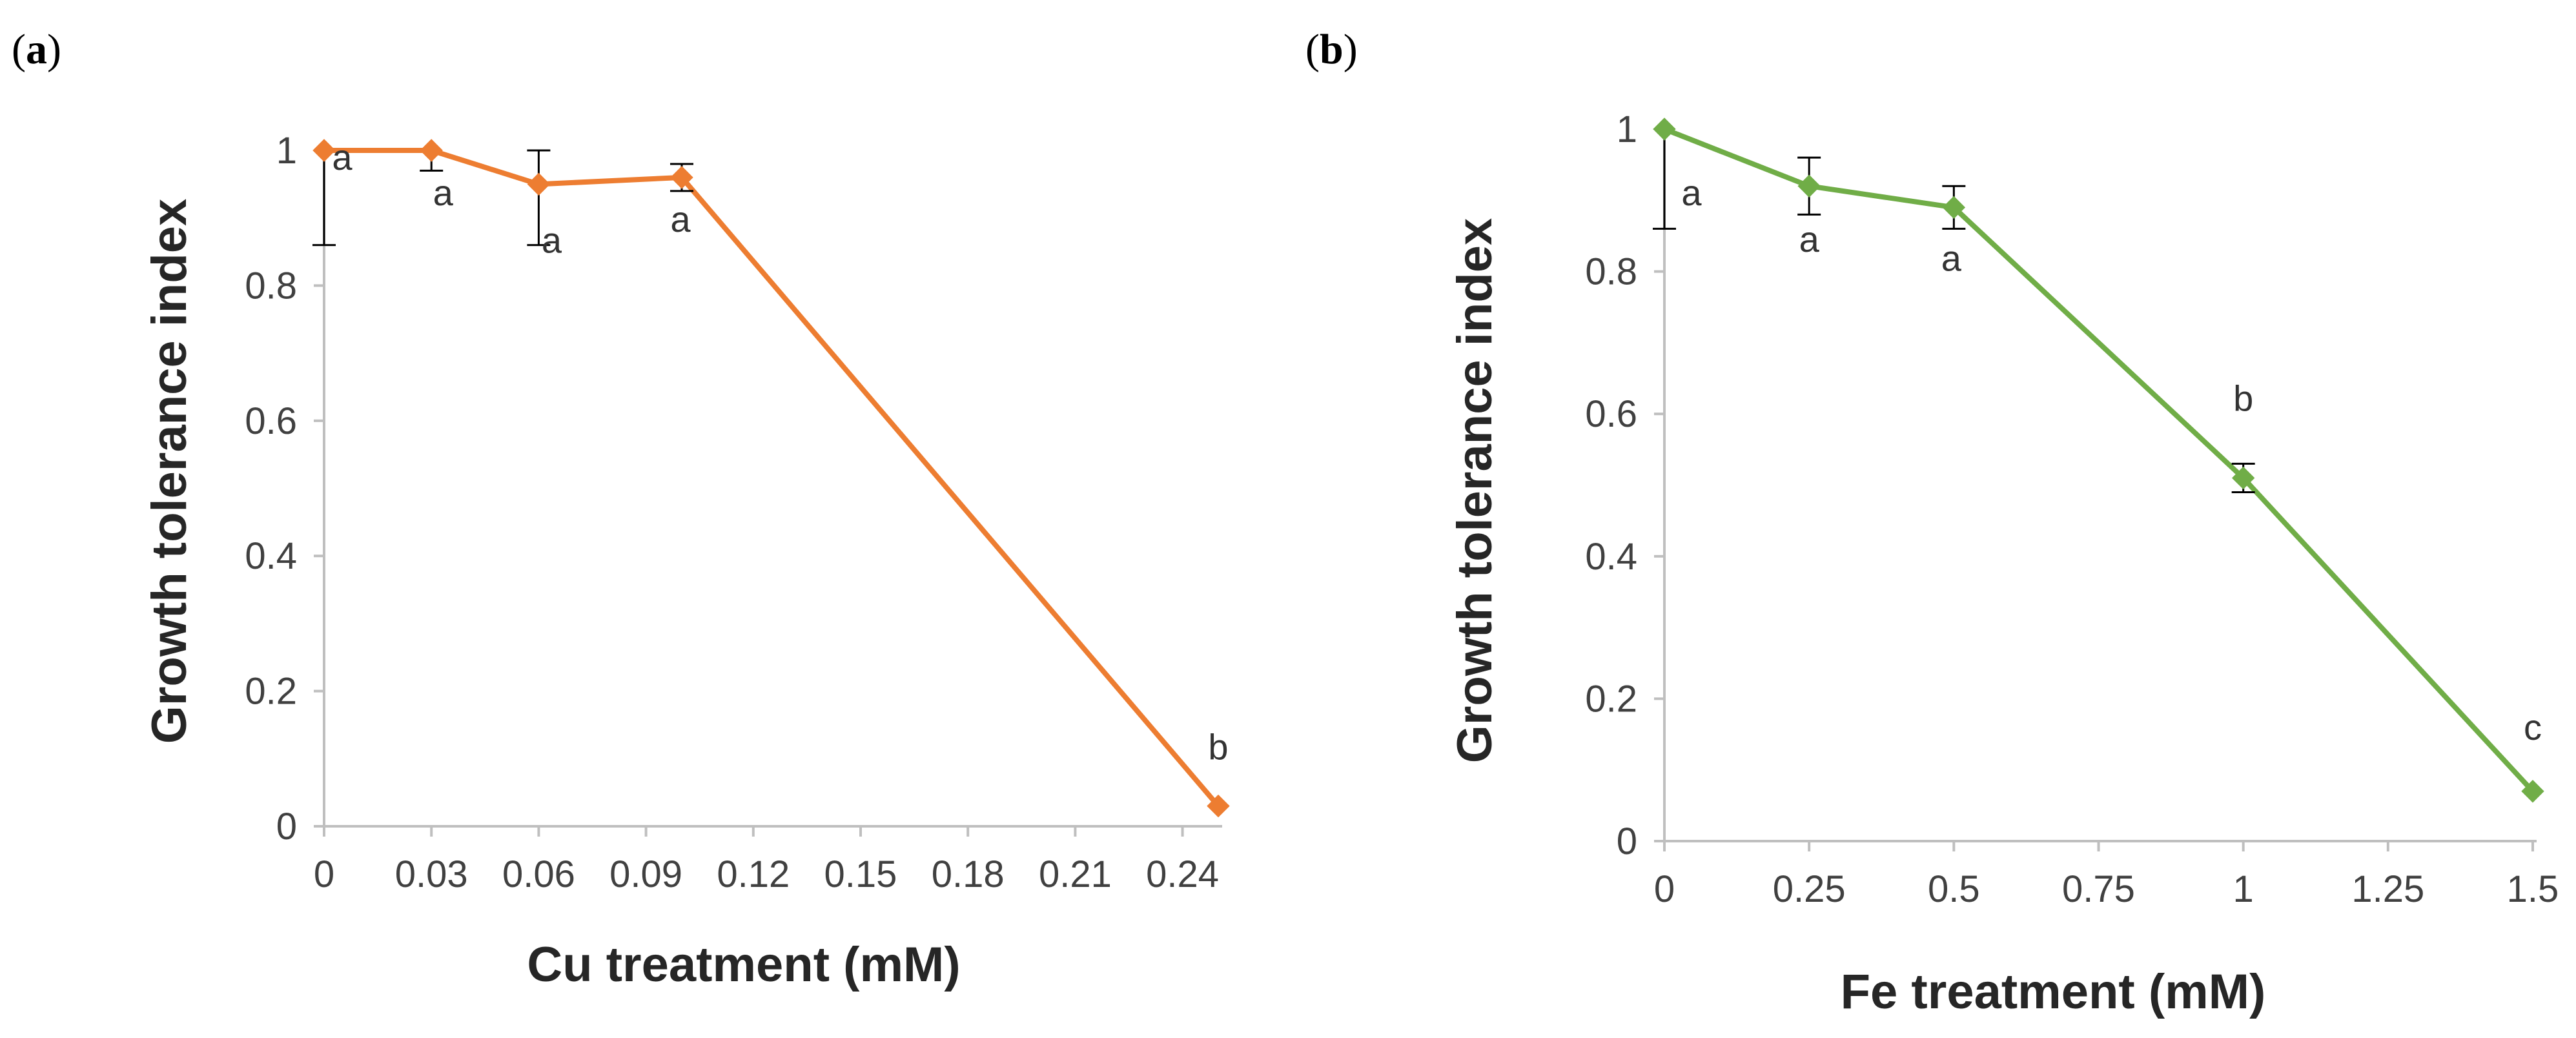 This screenshot has height=1038, width=2576. What do you see at coordinates (271, 286) in the screenshot?
I see `pa-y-tick-label: 0.8` at bounding box center [271, 286].